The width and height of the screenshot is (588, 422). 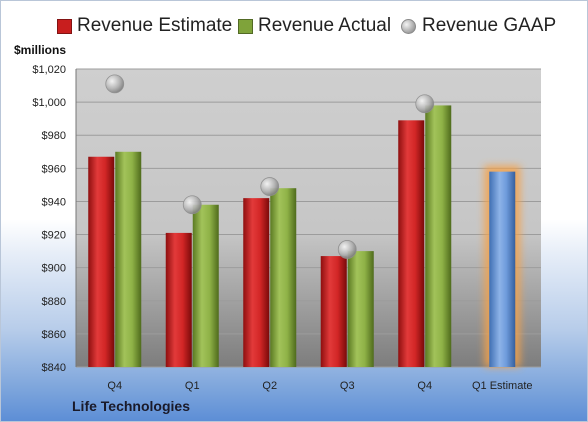 I want to click on y-tick-label: $840, so click(x=54, y=368).